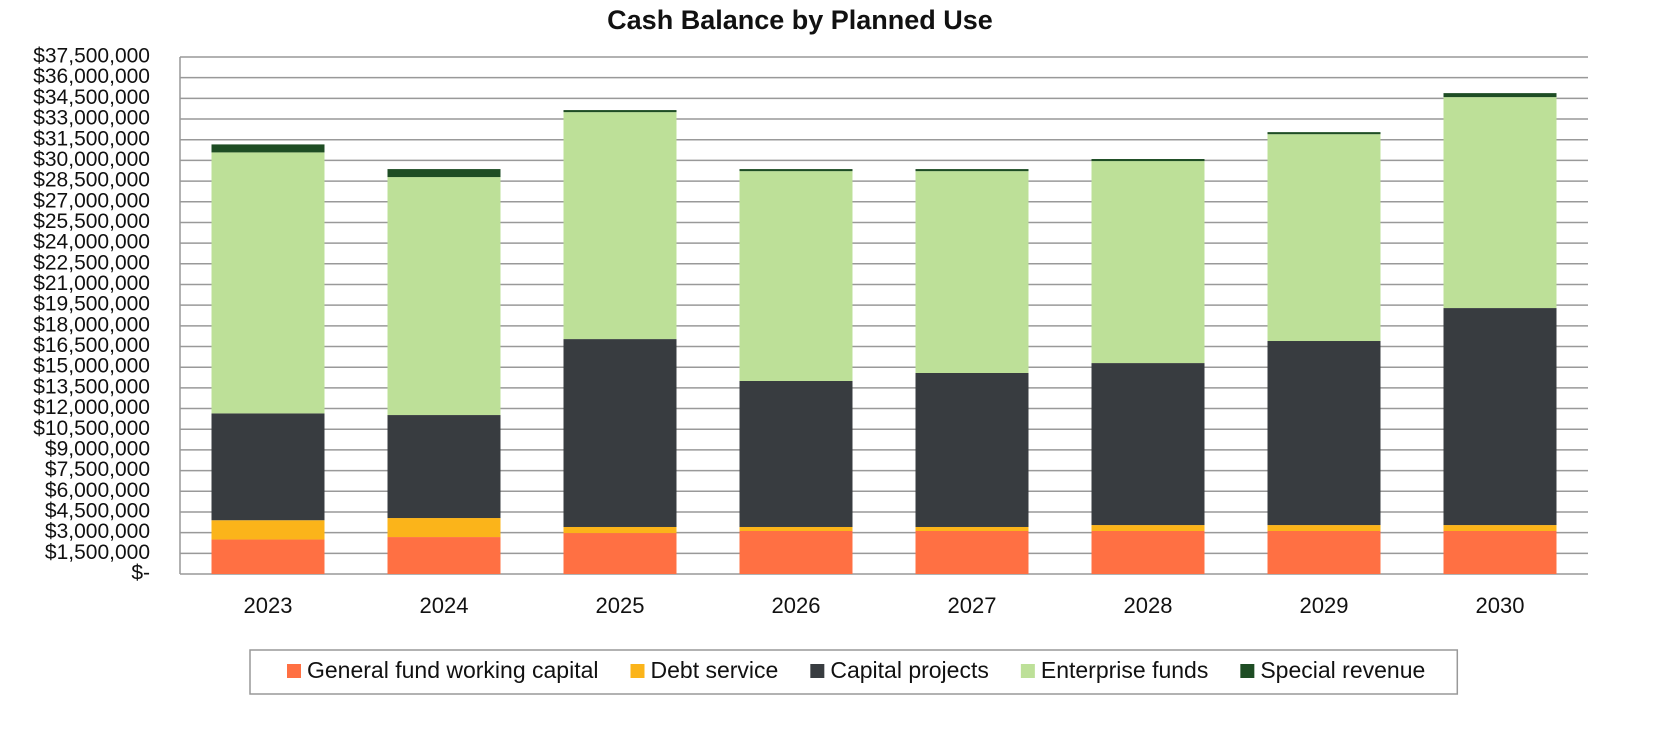  What do you see at coordinates (91, 97) in the screenshot?
I see `y-tick-label: $34,500,000` at bounding box center [91, 97].